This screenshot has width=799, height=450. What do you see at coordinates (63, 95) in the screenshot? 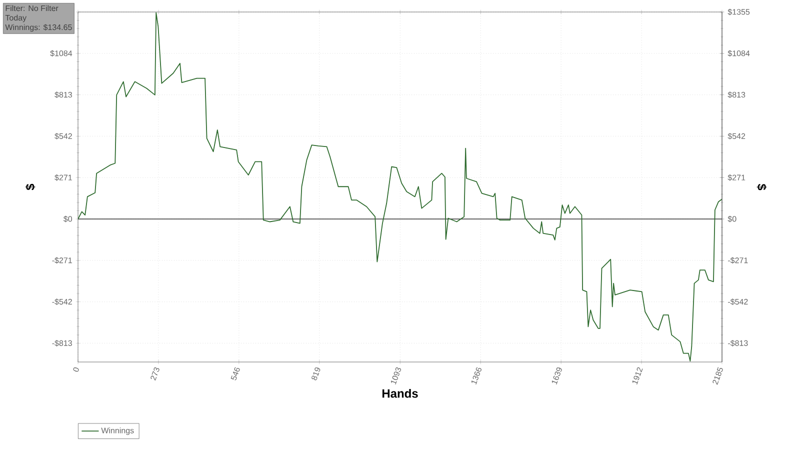
I see `y-tick-label: $813` at bounding box center [63, 95].